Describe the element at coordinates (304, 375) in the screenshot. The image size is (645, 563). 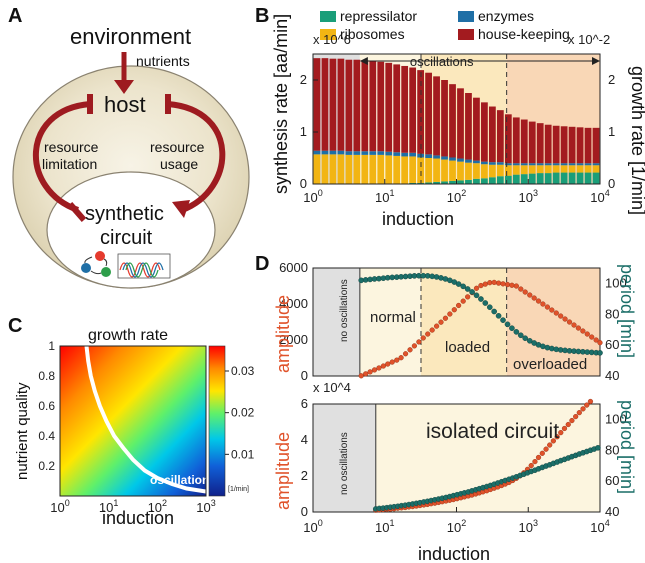
I see `d-top-y-tick-label-0: 0` at that location.